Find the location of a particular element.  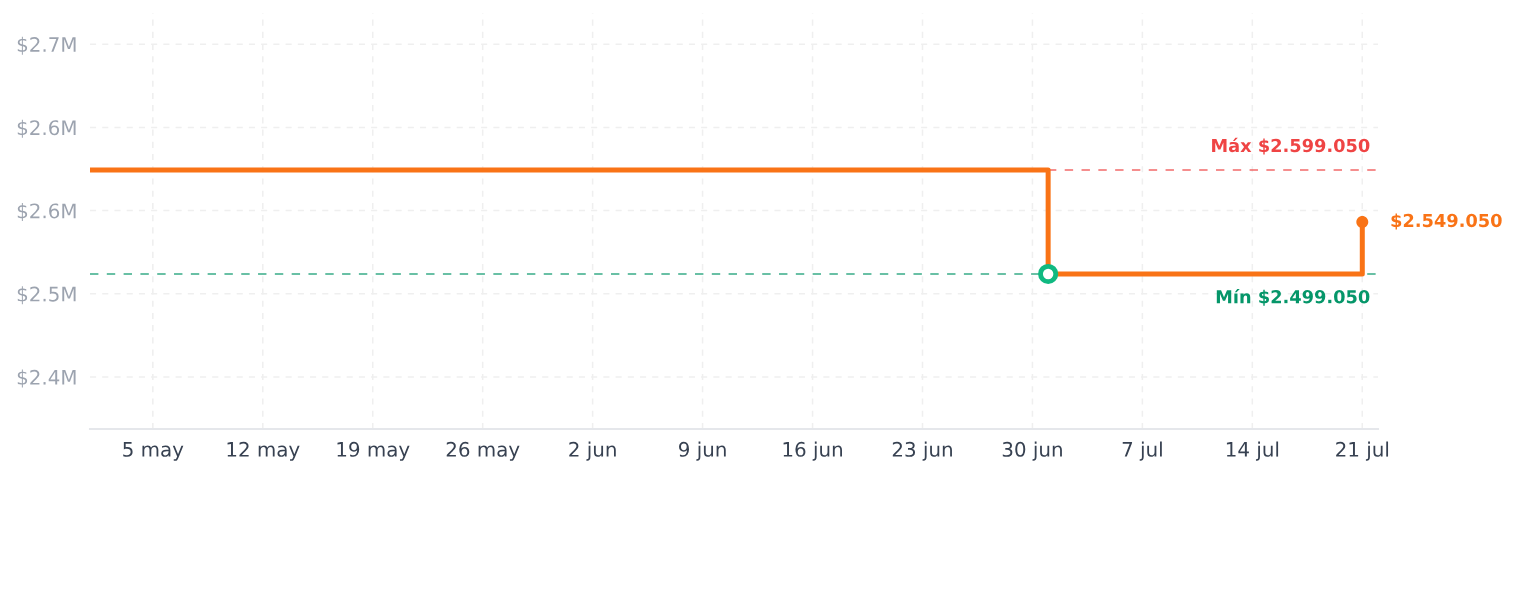

x-tick-label: 2 jun is located at coordinates (592, 451).